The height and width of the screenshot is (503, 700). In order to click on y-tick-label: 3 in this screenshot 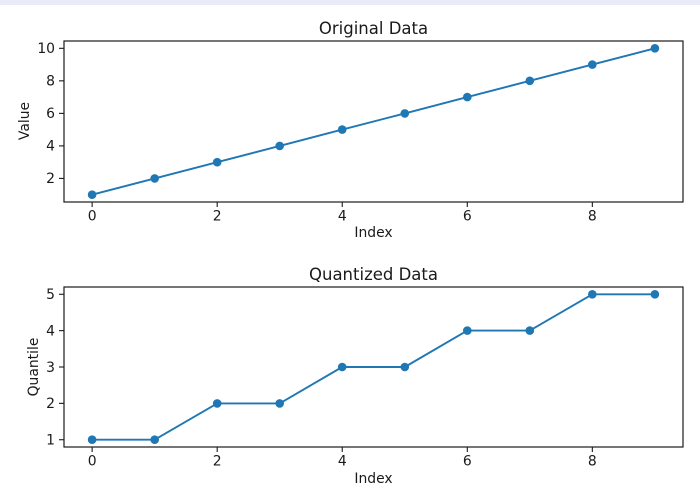, I will do `click(50, 368)`.